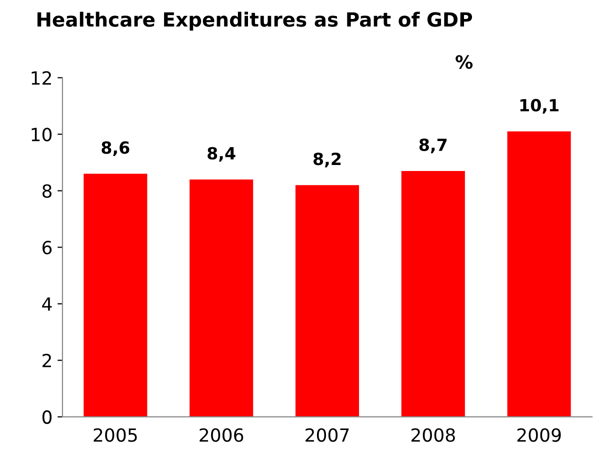 This screenshot has width=595, height=471. What do you see at coordinates (222, 435) in the screenshot?
I see `x-tick-label: 2006` at bounding box center [222, 435].